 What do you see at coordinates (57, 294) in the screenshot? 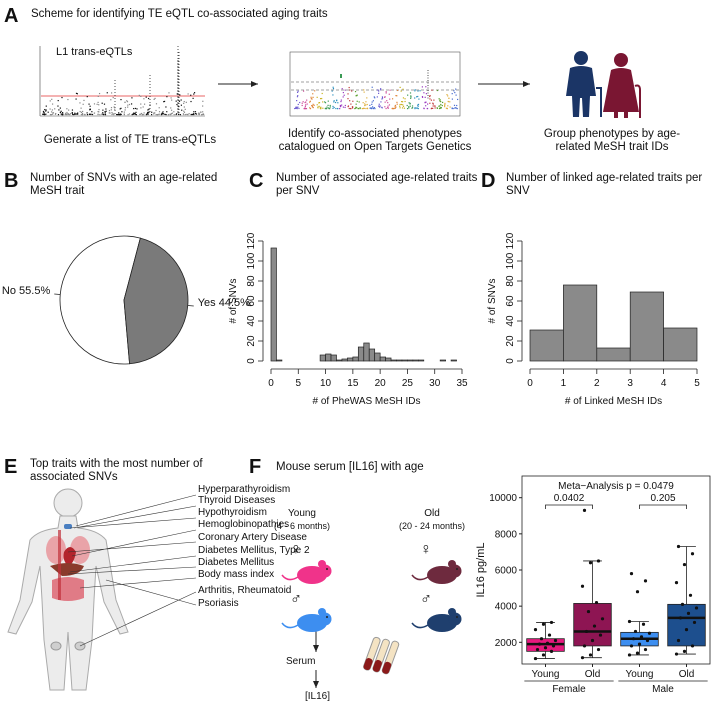
I see `label-tick` at bounding box center [57, 294].